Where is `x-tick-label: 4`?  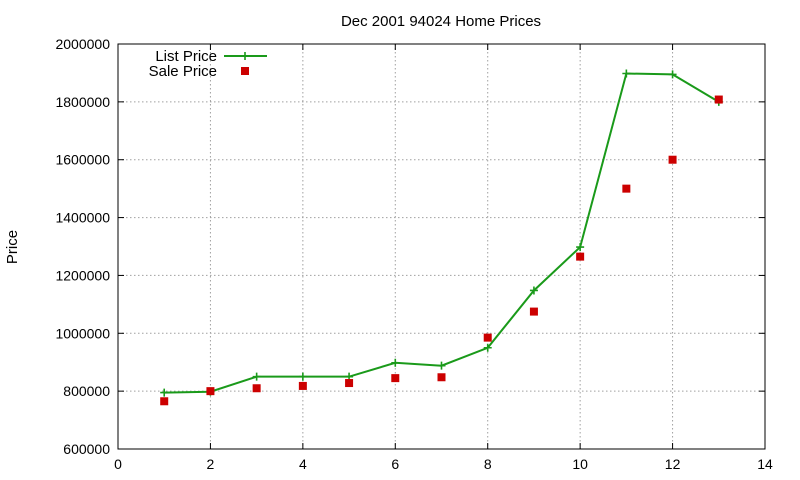 x-tick-label: 4 is located at coordinates (303, 464).